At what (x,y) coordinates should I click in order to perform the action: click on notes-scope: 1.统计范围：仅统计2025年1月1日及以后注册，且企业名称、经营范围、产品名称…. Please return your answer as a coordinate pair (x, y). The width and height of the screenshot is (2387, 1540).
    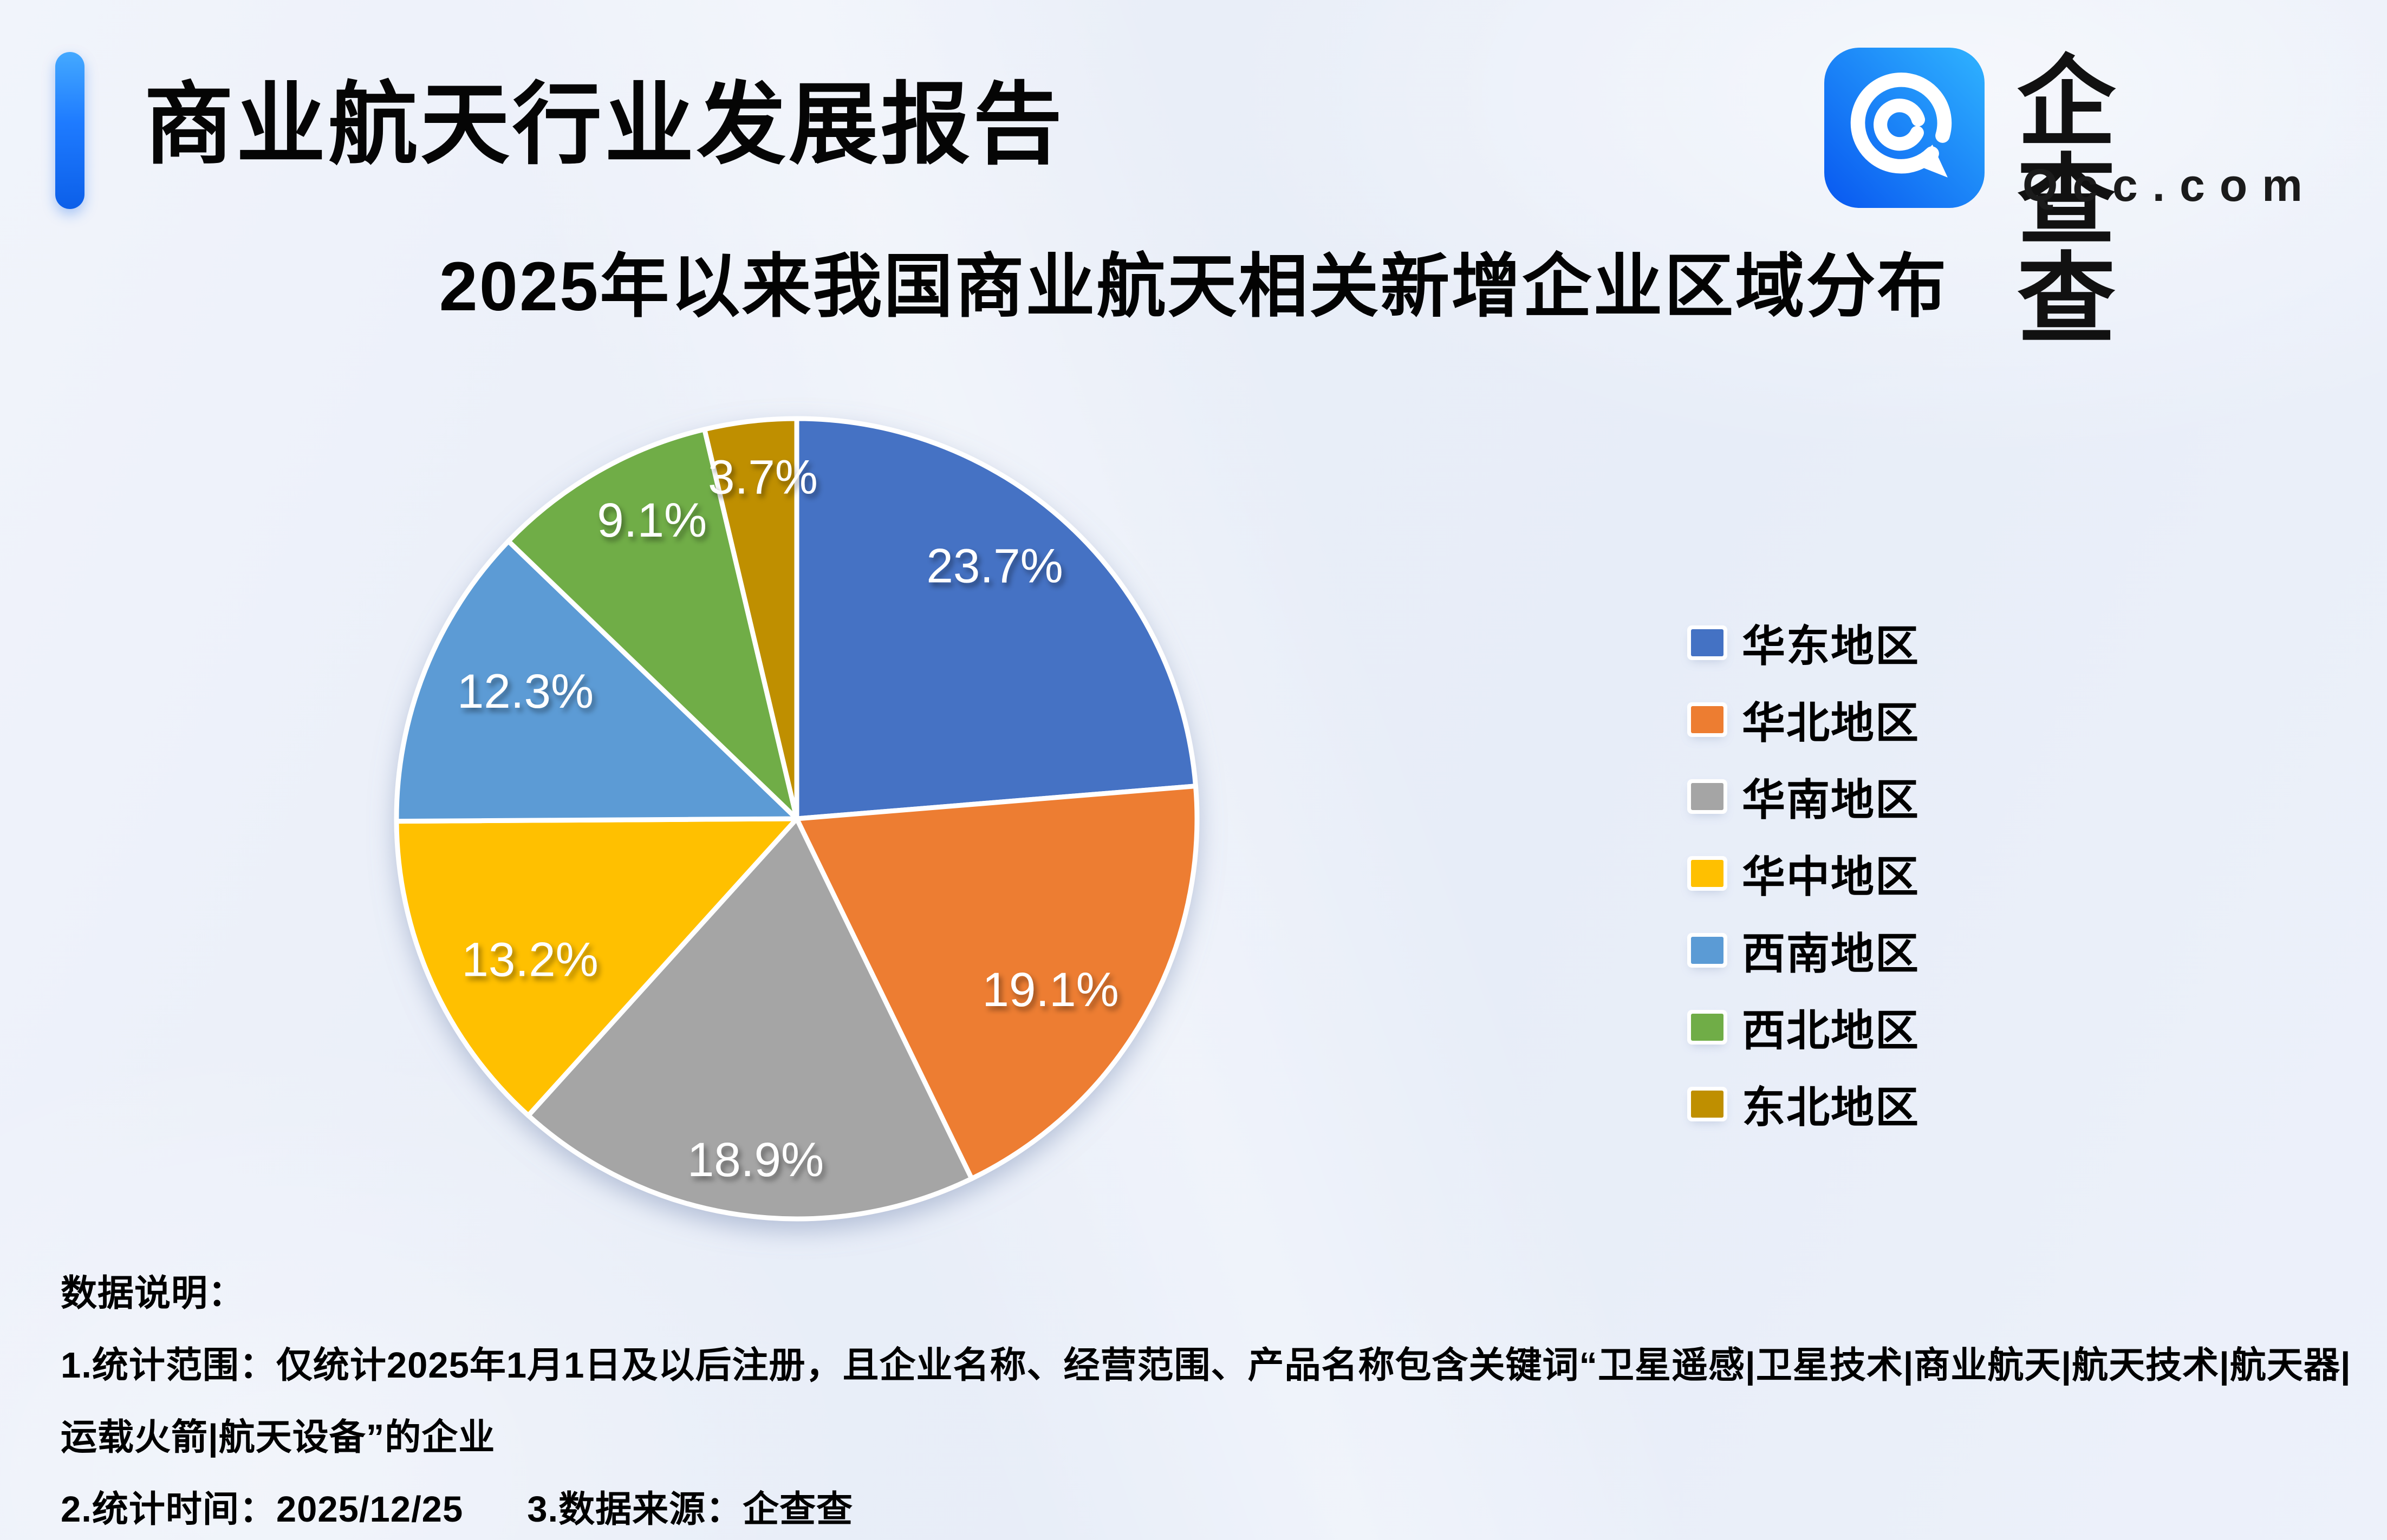
    Looking at the image, I should click on (1206, 1401).